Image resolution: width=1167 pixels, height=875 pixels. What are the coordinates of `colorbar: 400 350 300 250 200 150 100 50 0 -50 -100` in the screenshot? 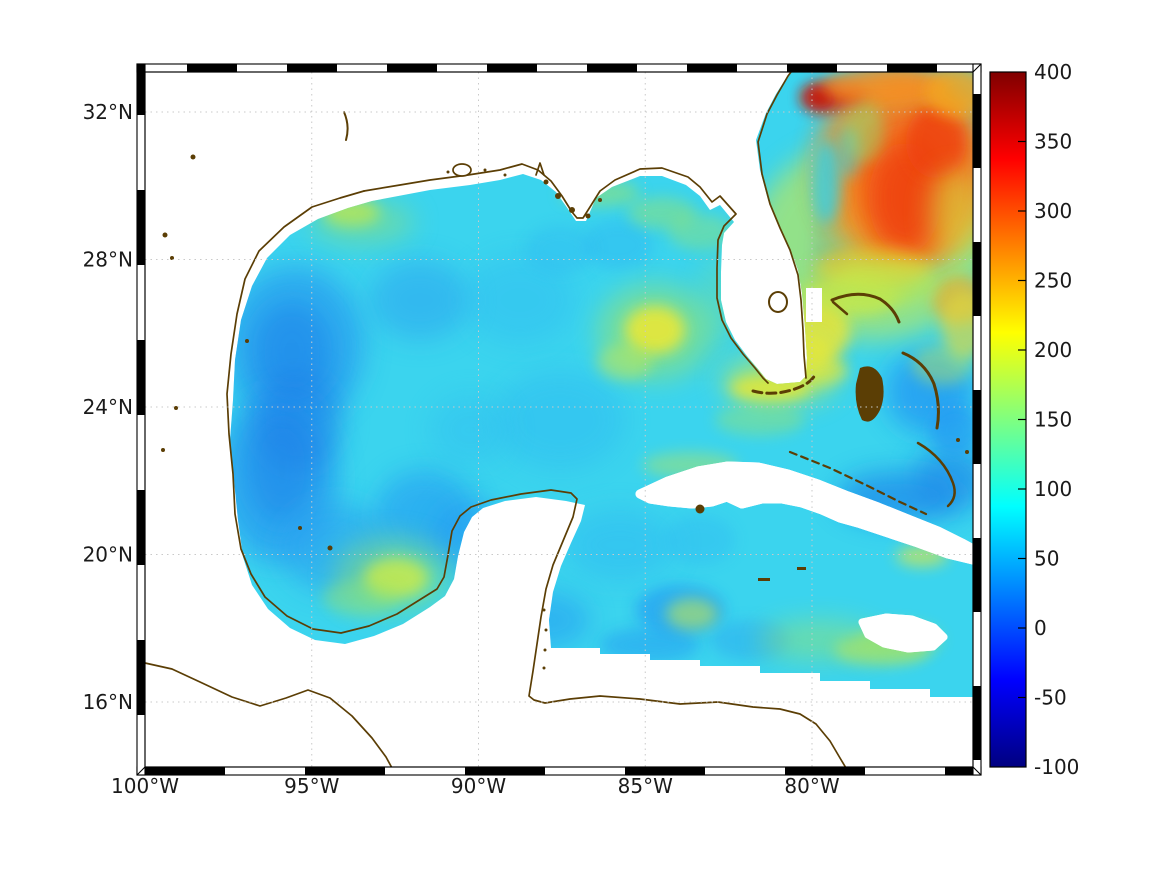 It's located at (1034, 419).